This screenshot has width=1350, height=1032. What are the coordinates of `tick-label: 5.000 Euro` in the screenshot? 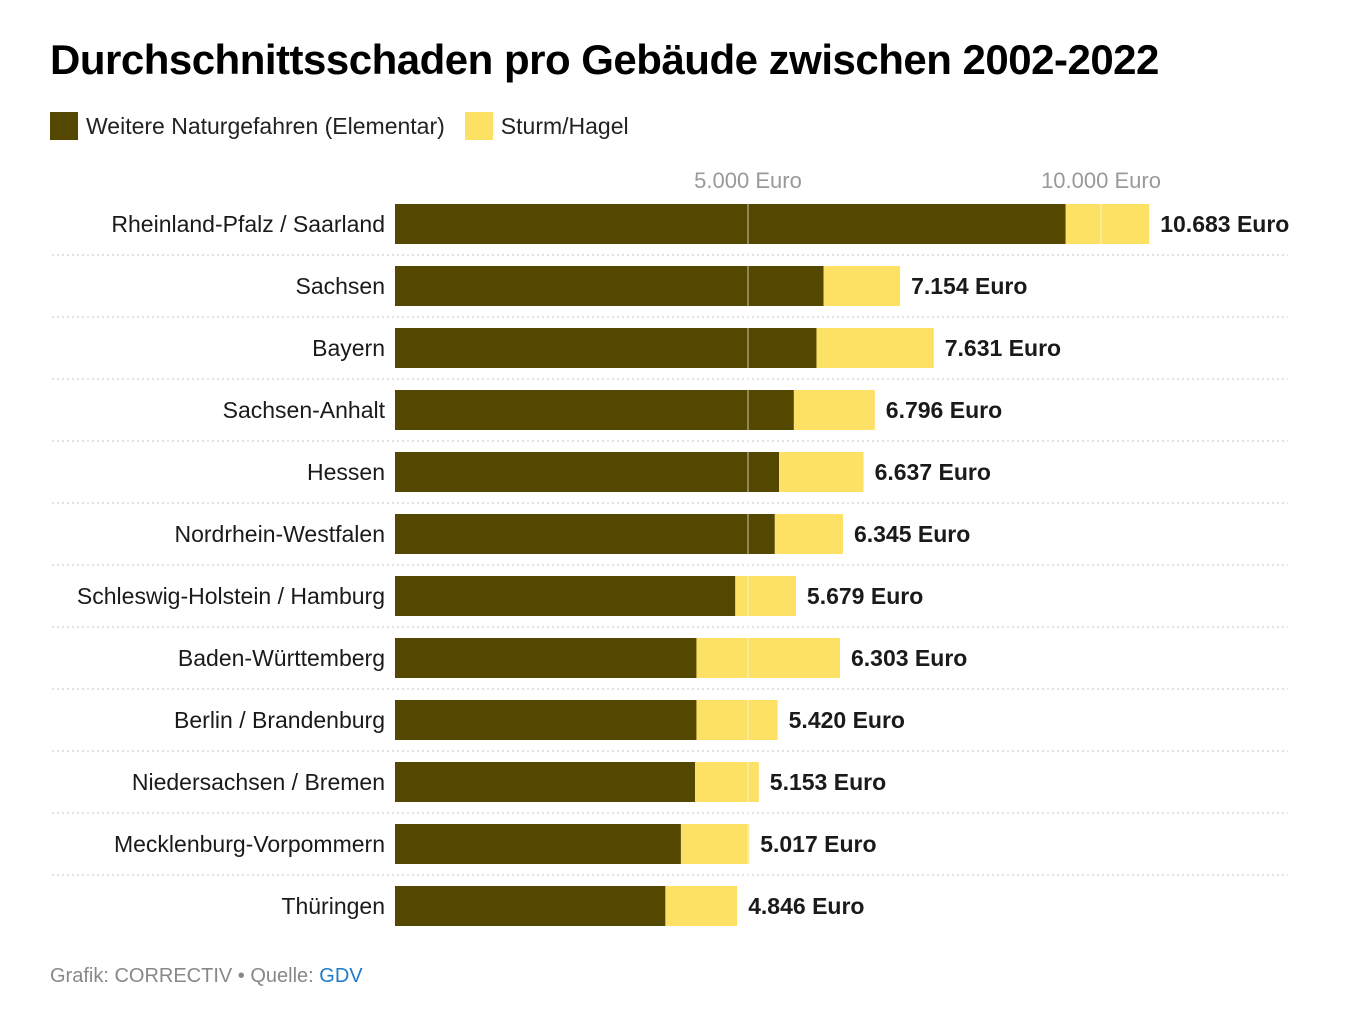 It's located at (748, 180).